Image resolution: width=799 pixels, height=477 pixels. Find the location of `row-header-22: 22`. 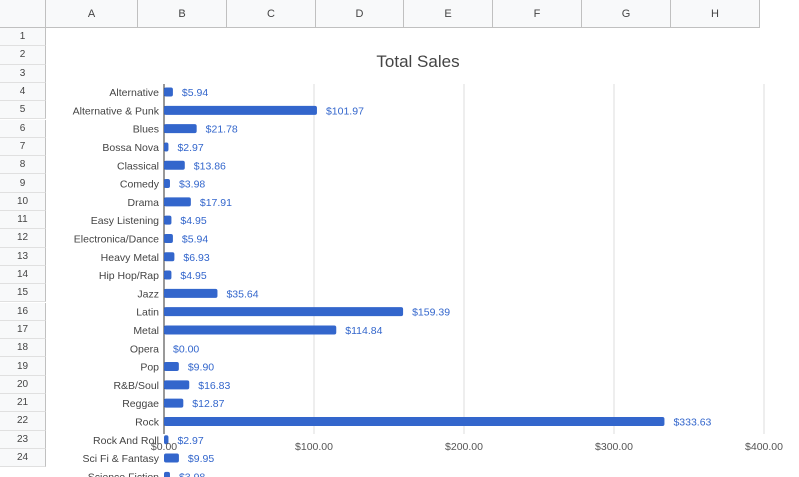

row-header-22: 22 is located at coordinates (23, 421).